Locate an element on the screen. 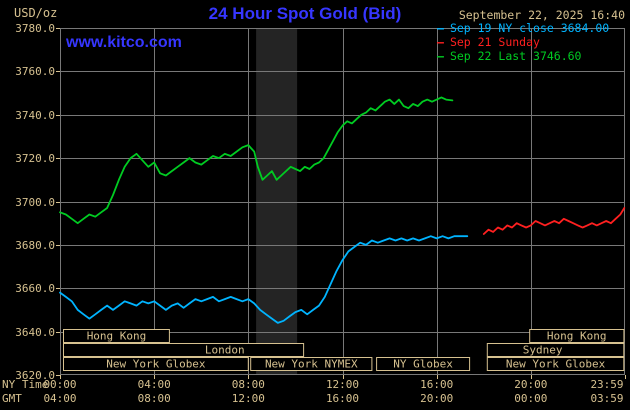 The height and width of the screenshot is (410, 630). ny-time-axis-label: NY Time is located at coordinates (25, 384).